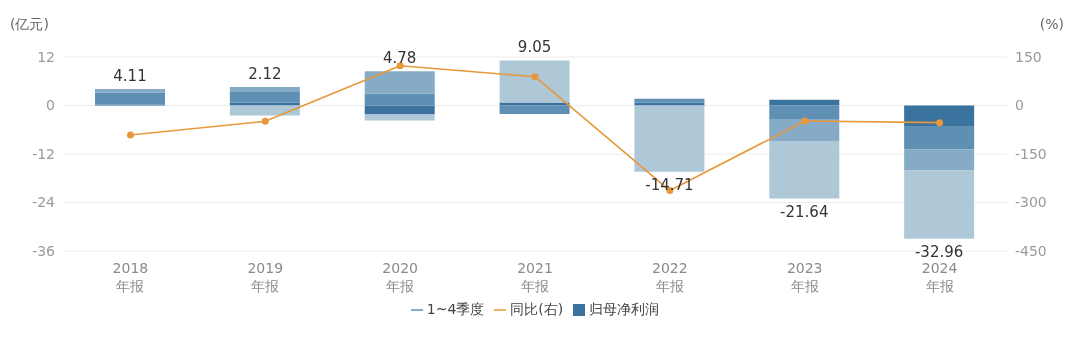 This screenshot has height=359, width=1080. Describe the element at coordinates (670, 277) in the screenshot. I see `x-tick-label: 2022 年报` at that location.